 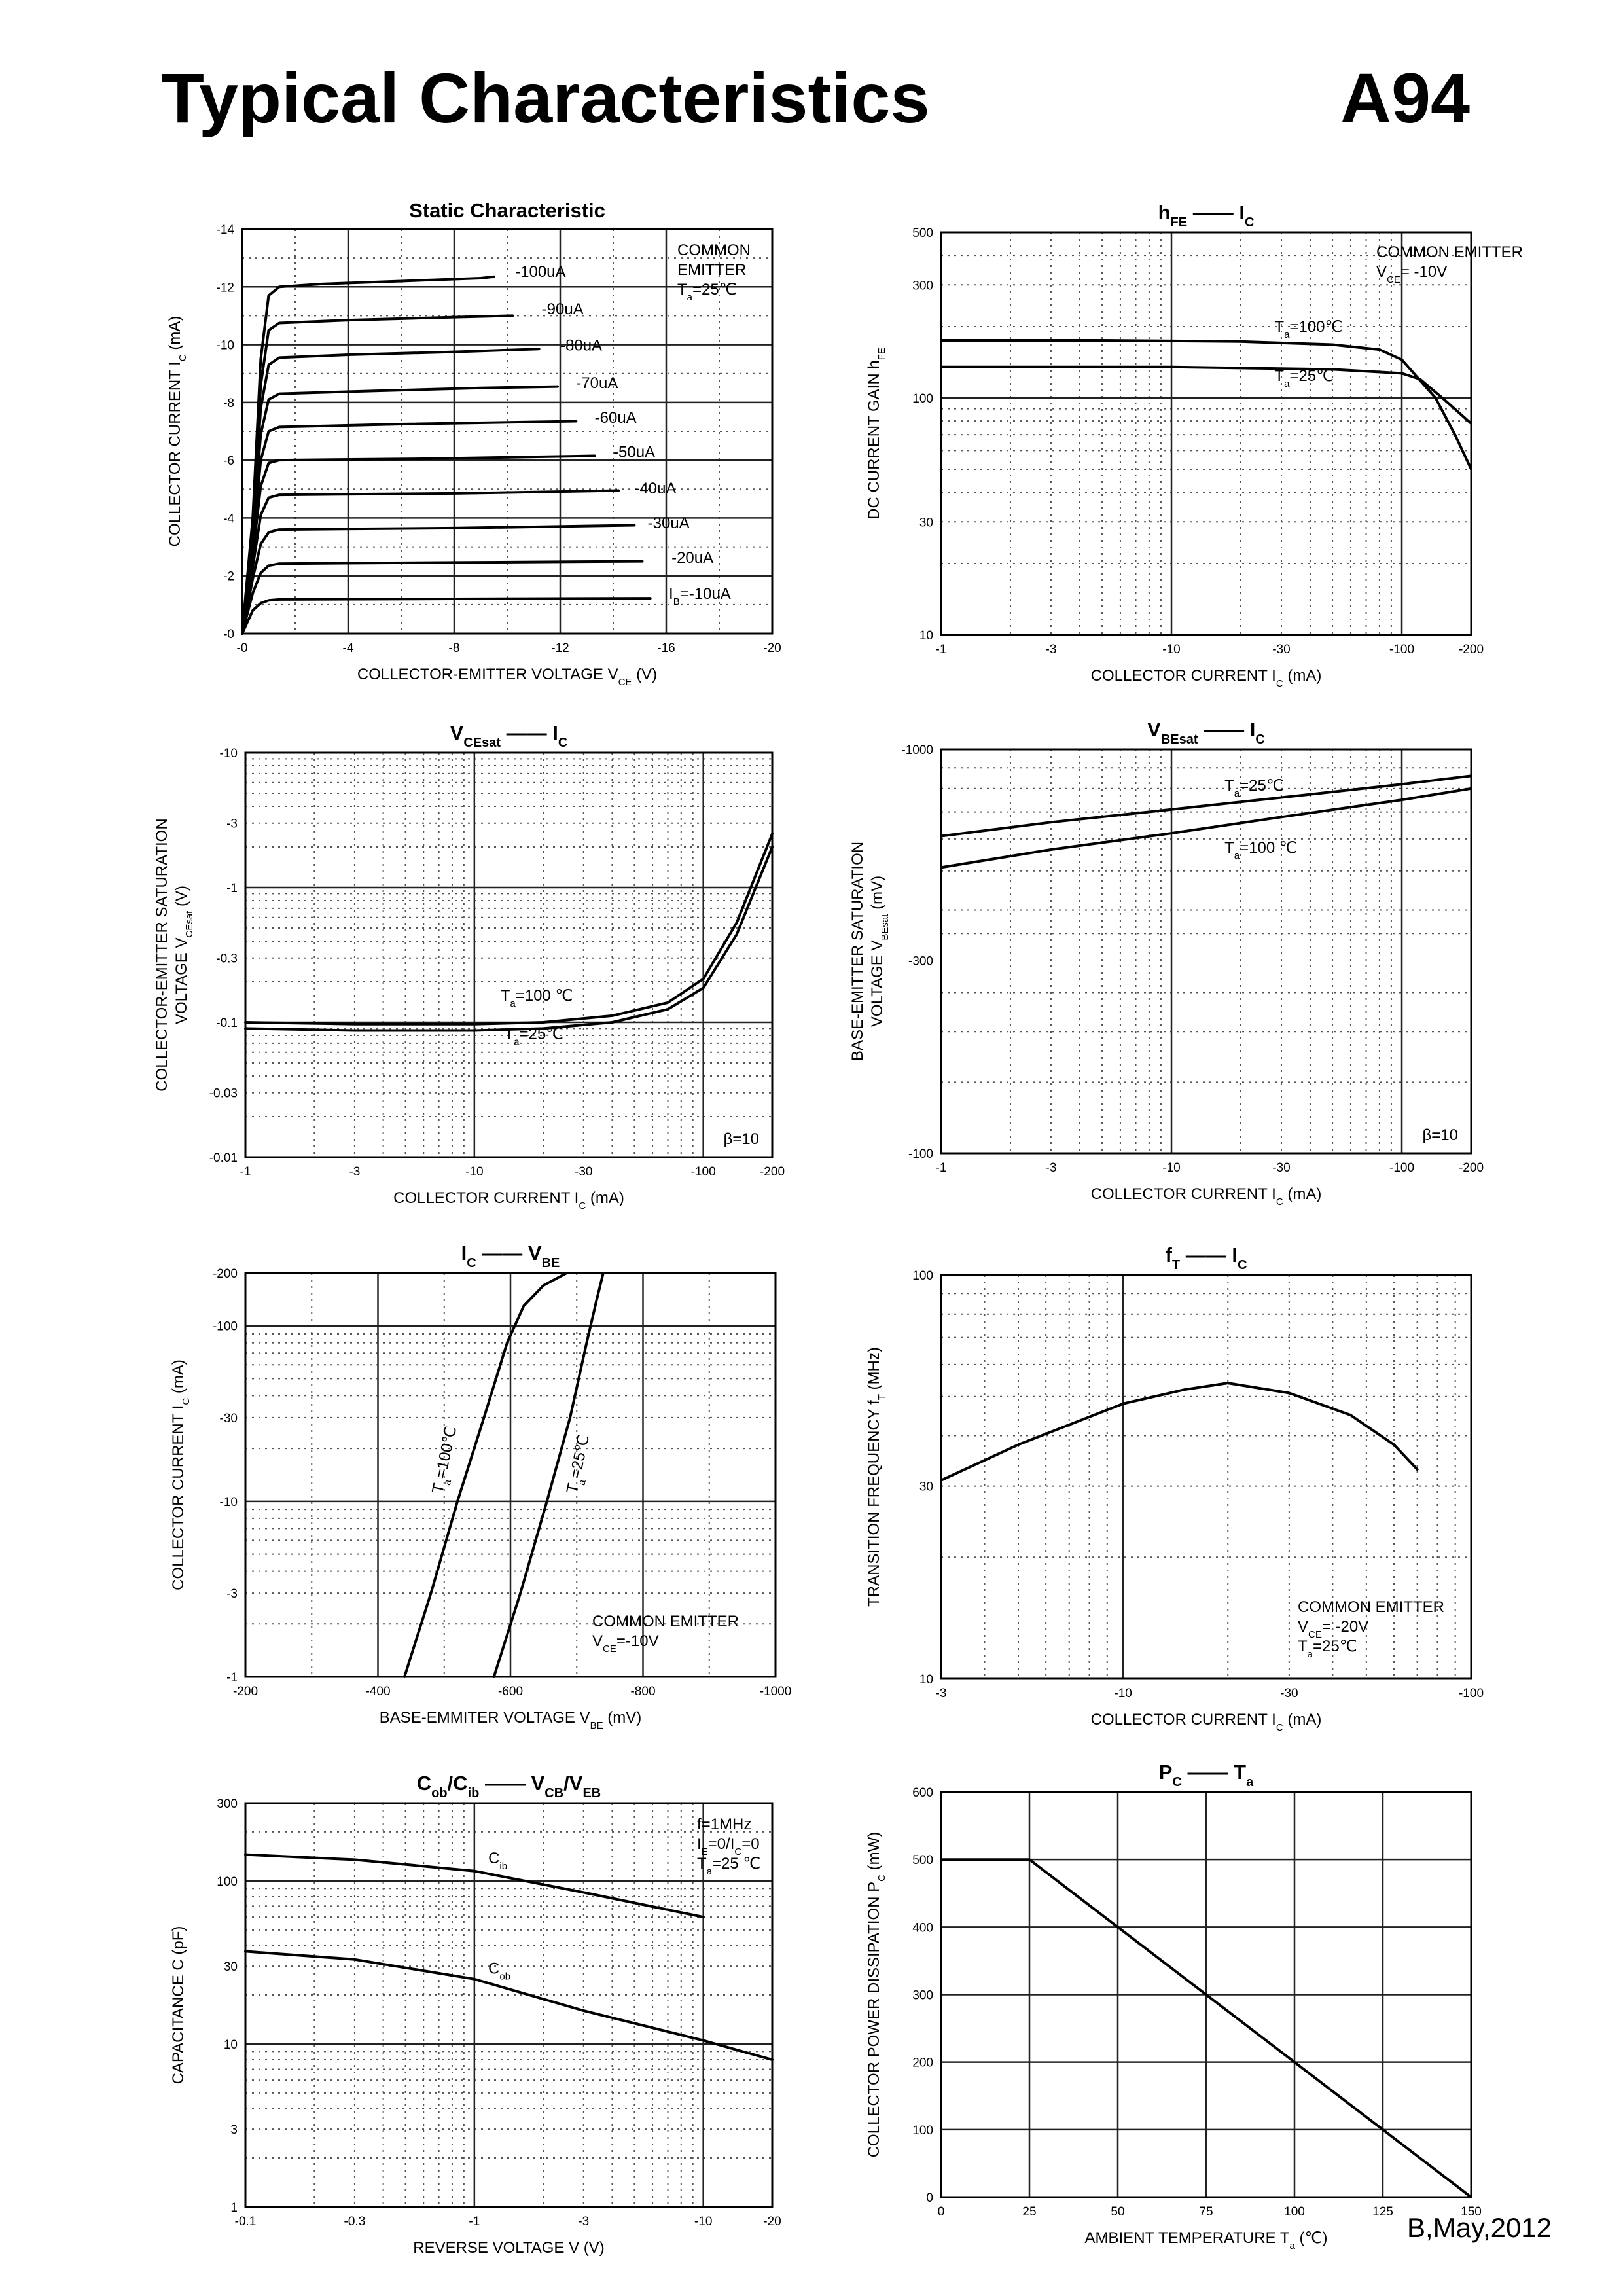 What do you see at coordinates (728, 1846) in the screenshot?
I see `info-condition: IE=0/IC=0` at bounding box center [728, 1846].